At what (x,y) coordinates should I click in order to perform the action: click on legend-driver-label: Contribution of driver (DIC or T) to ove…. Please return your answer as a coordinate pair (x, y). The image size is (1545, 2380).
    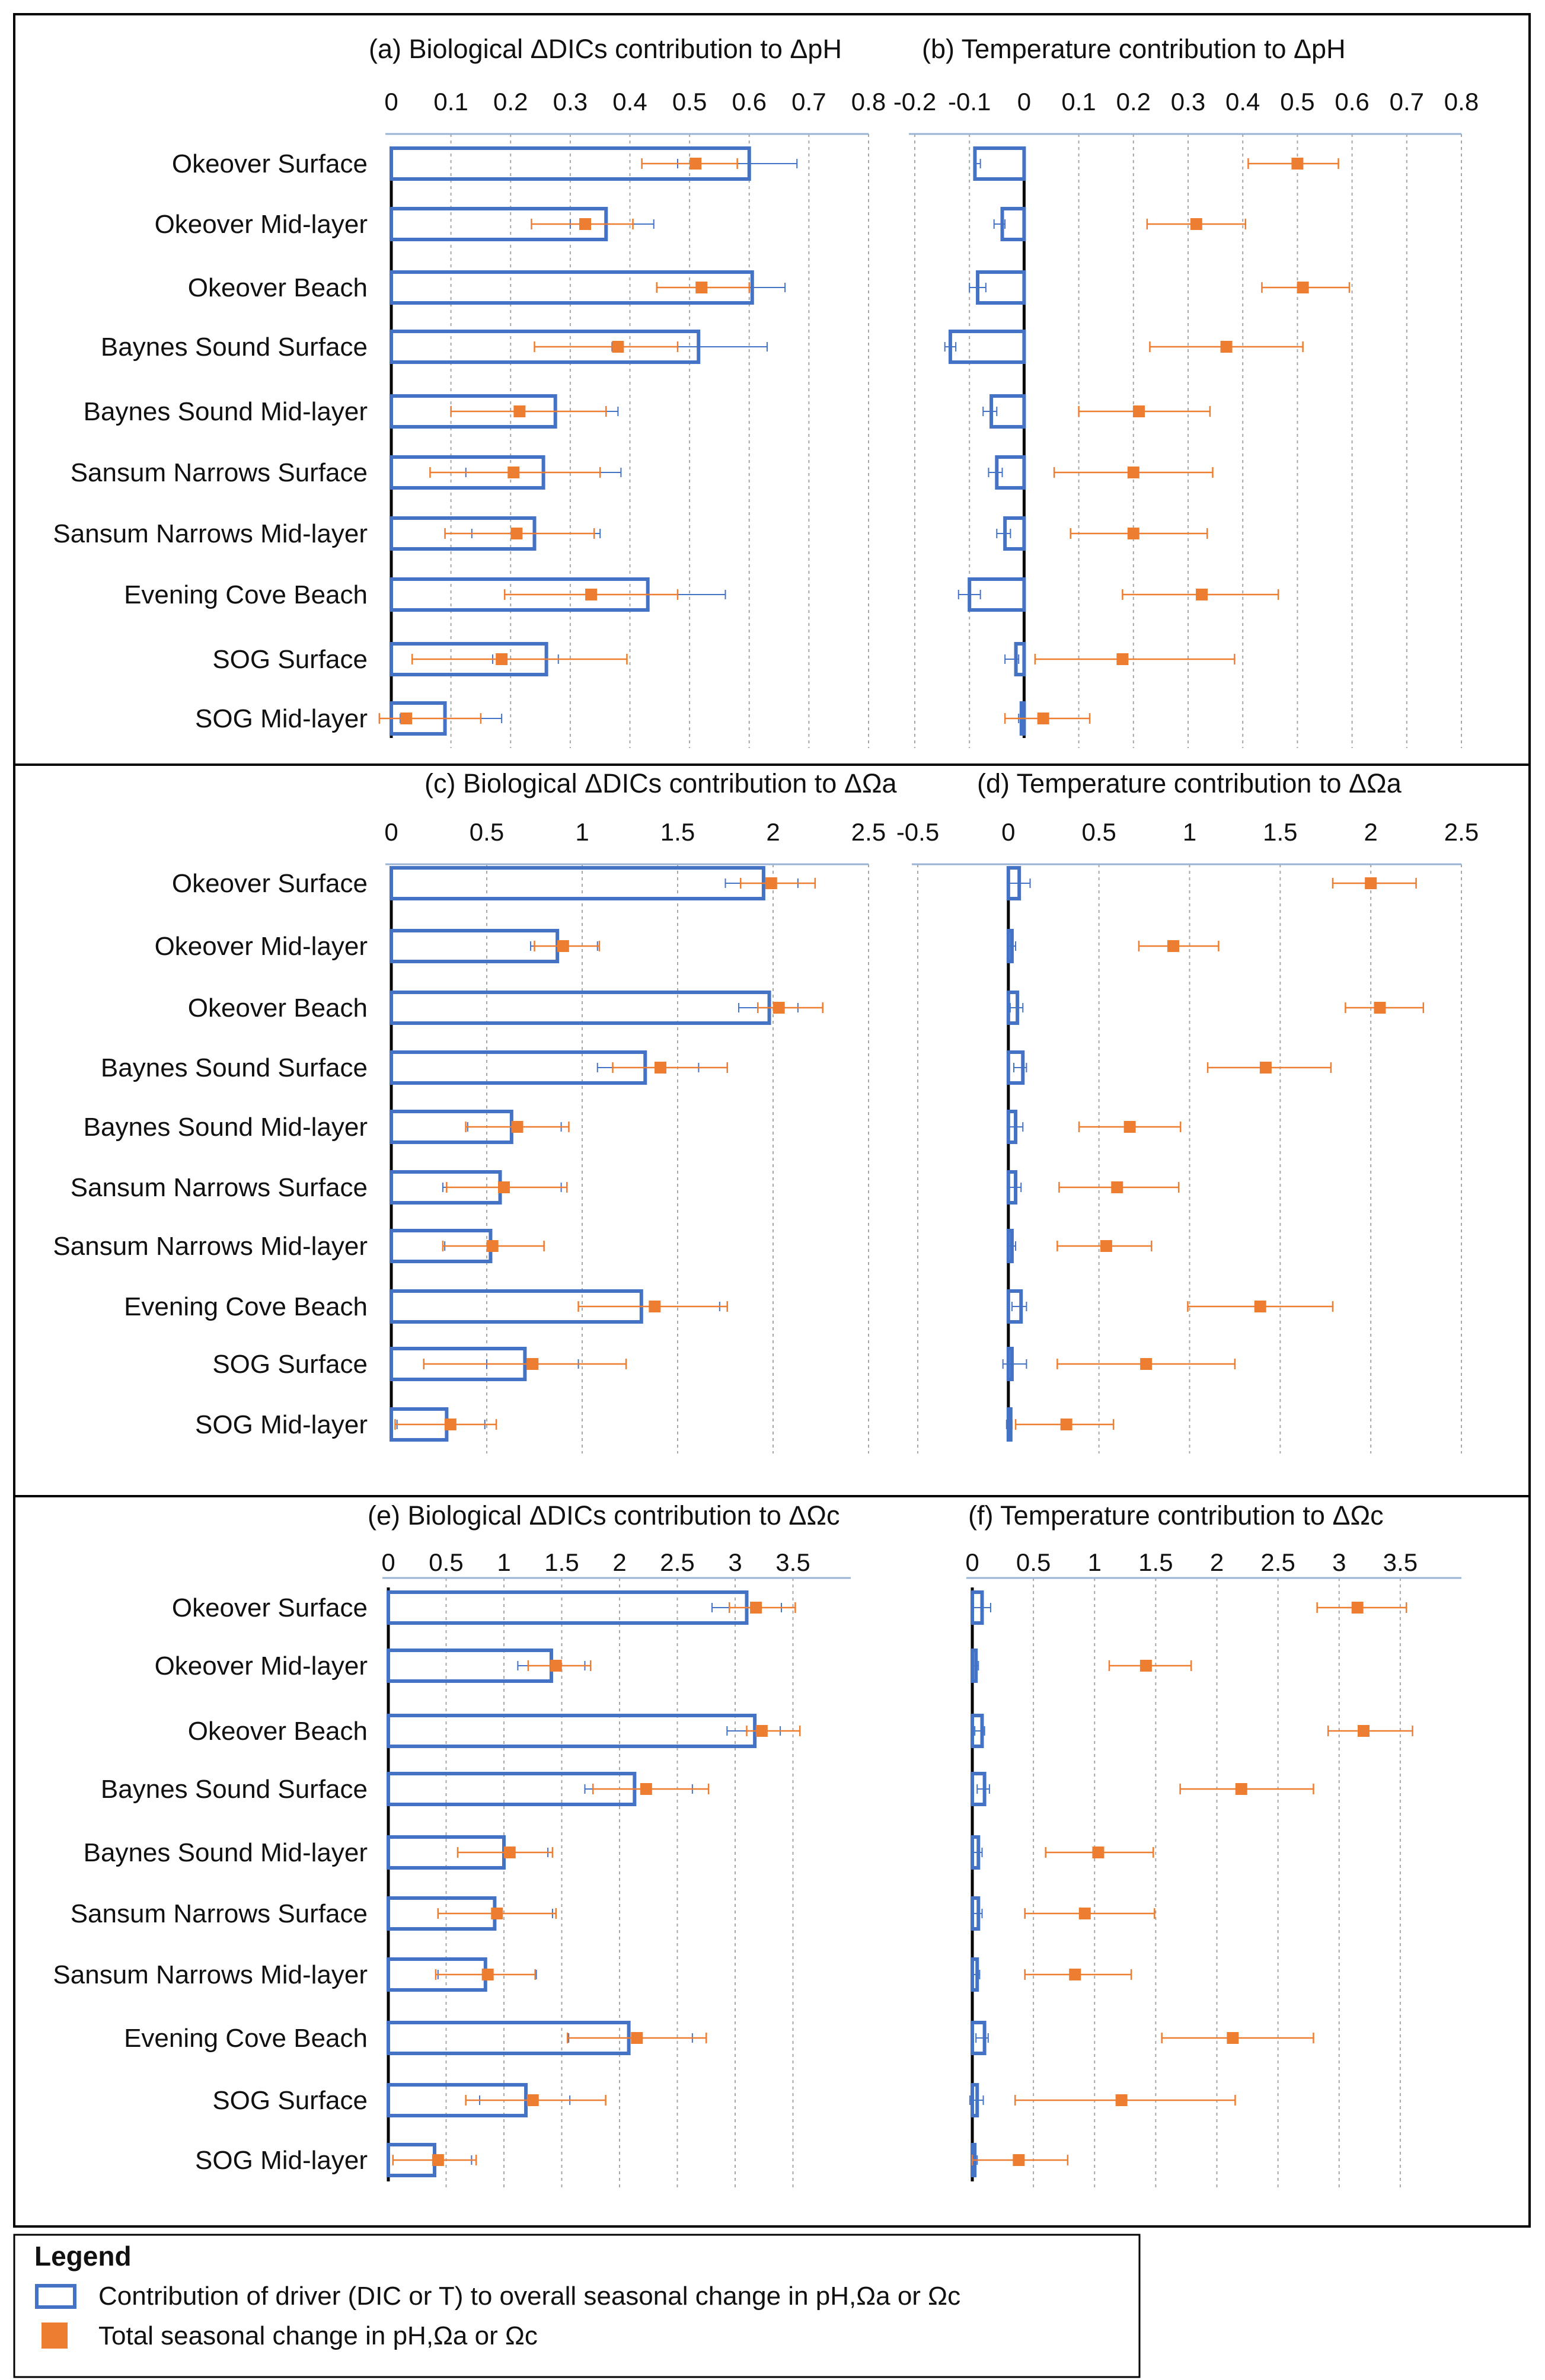
    Looking at the image, I should click on (529, 2296).